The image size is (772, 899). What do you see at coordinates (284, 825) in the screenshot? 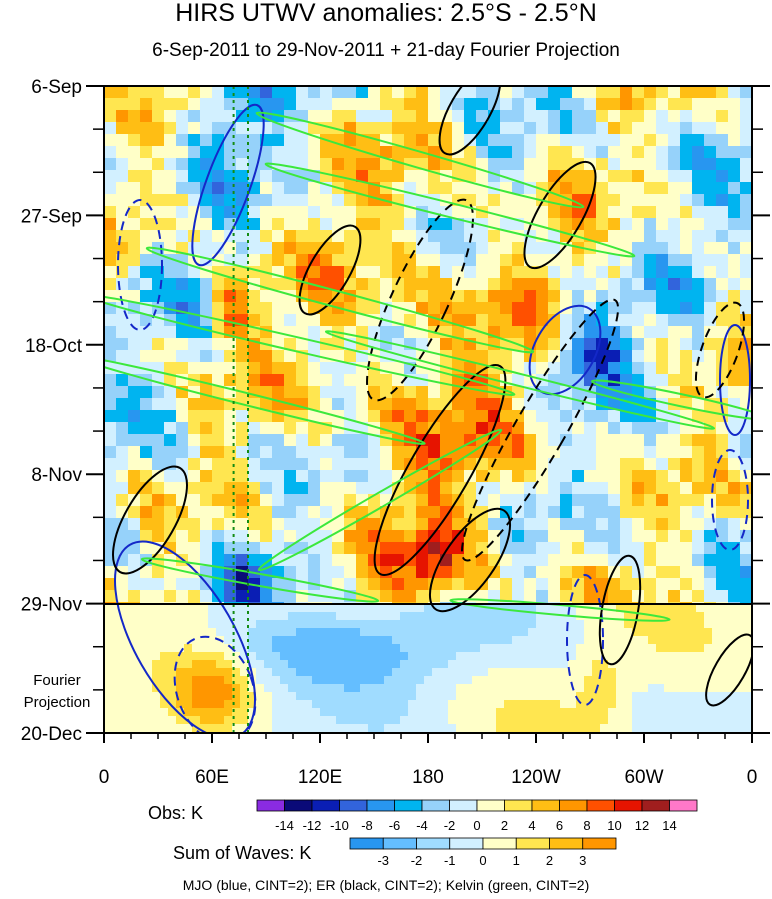
I see `obs-colorbar-label: -14` at bounding box center [284, 825].